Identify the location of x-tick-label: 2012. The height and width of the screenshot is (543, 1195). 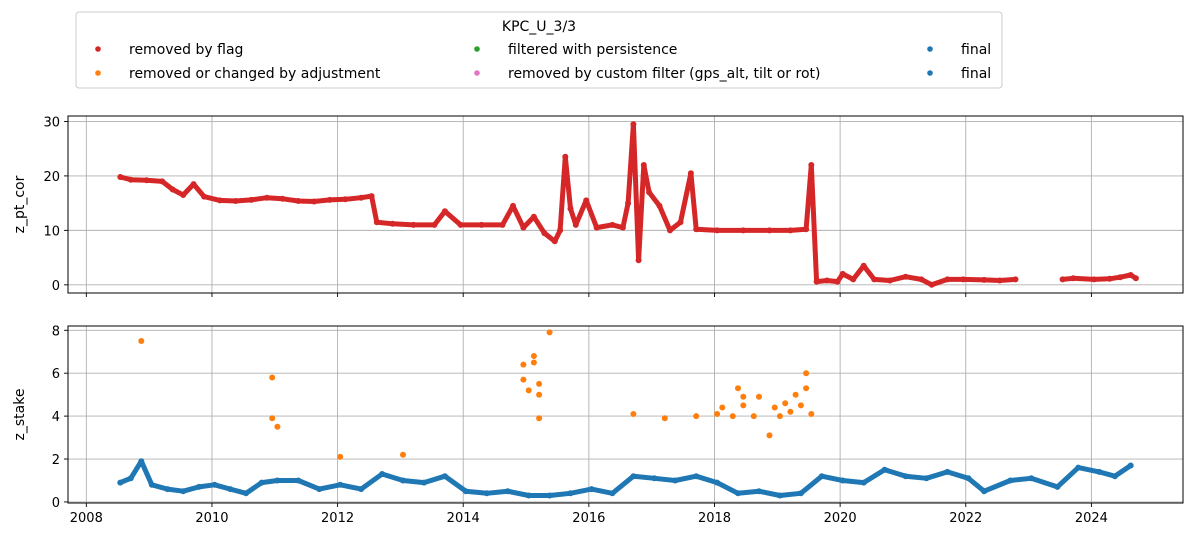
(337, 518).